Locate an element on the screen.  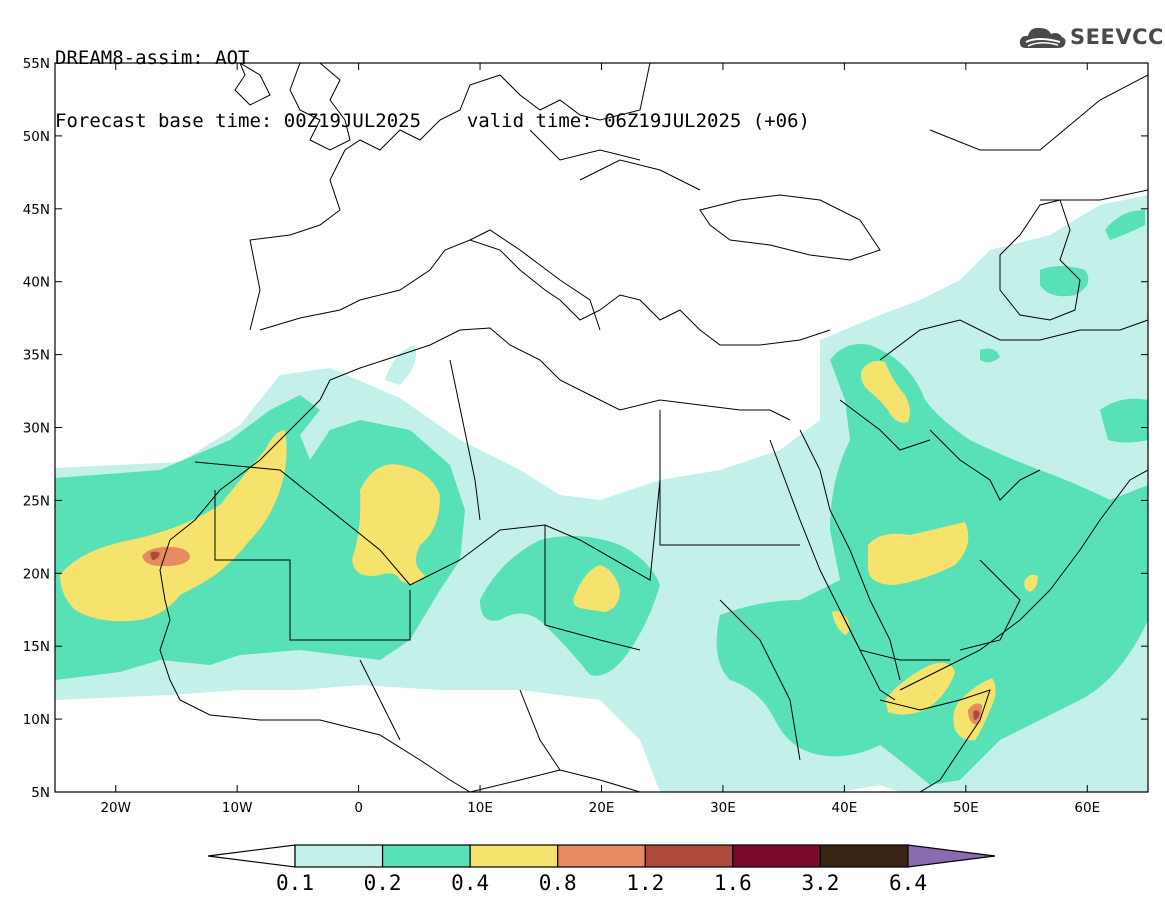
lat-tick-label: 35N is located at coordinates (36, 356).